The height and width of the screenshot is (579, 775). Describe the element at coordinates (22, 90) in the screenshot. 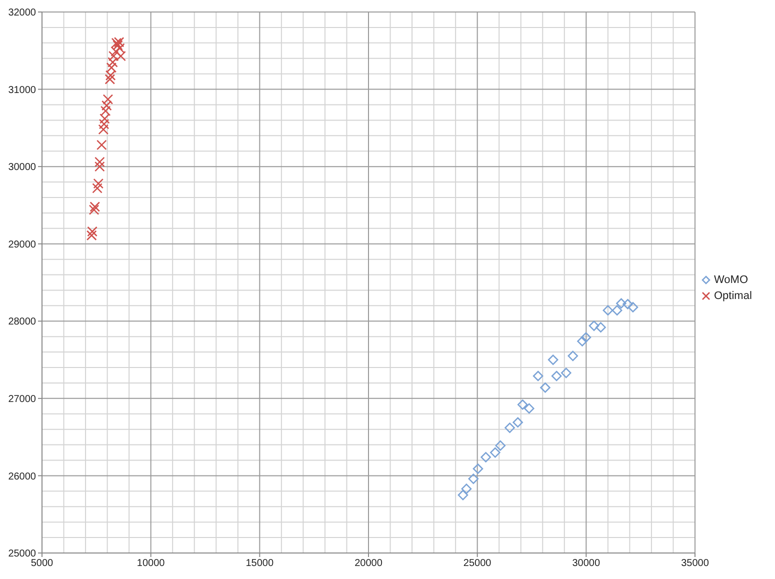

I see `y-tick-label: 31000` at that location.